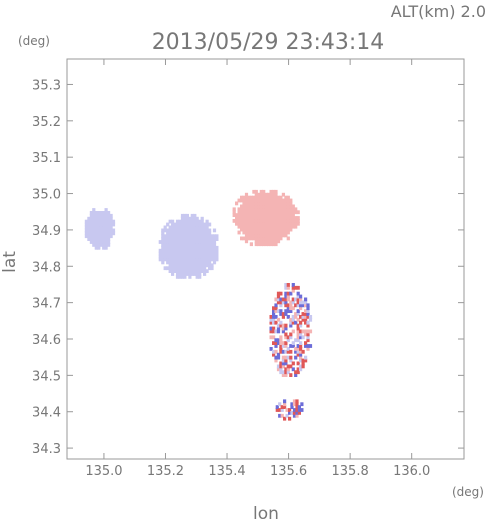 Image resolution: width=491 pixels, height=521 pixels. I want to click on x-tick-label: 135.2, so click(165, 471).